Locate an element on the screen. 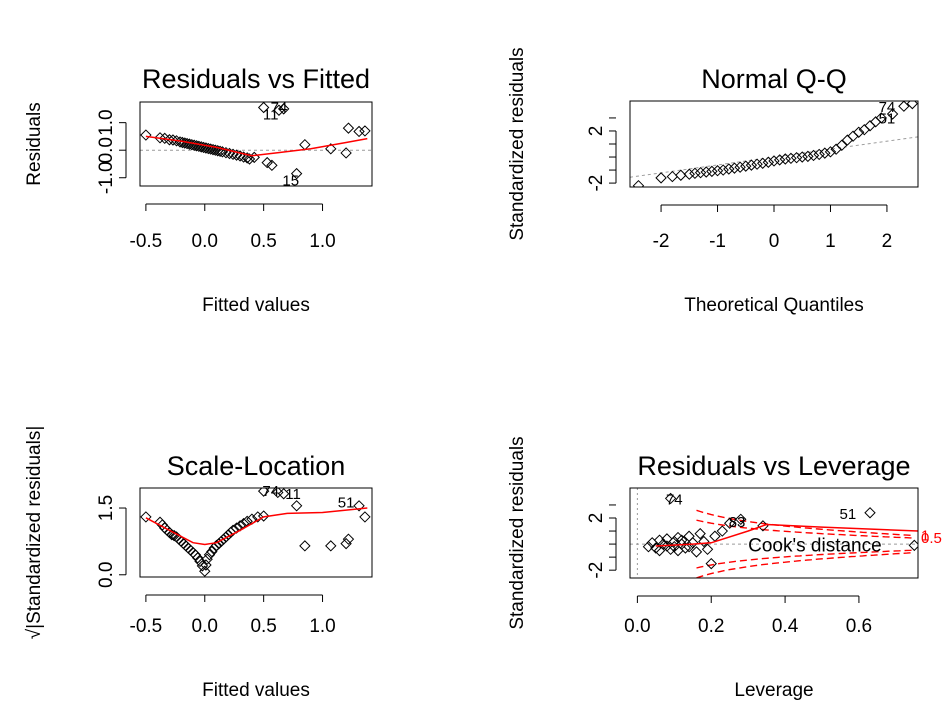 This screenshot has height=707, width=952. y-tick-label: 1.0 is located at coordinates (106, 122).